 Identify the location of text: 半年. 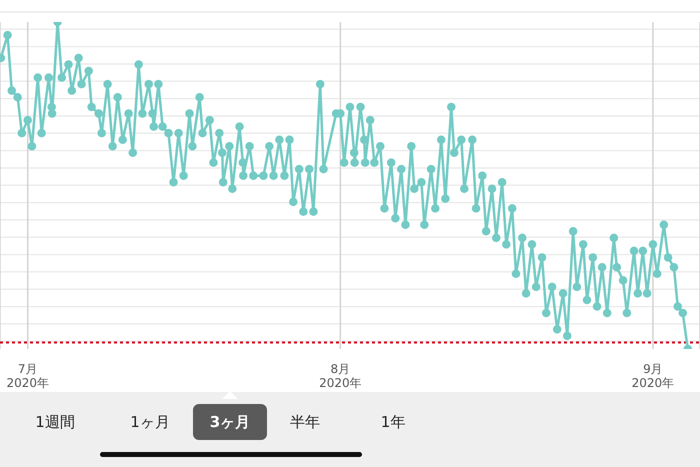
(305, 422).